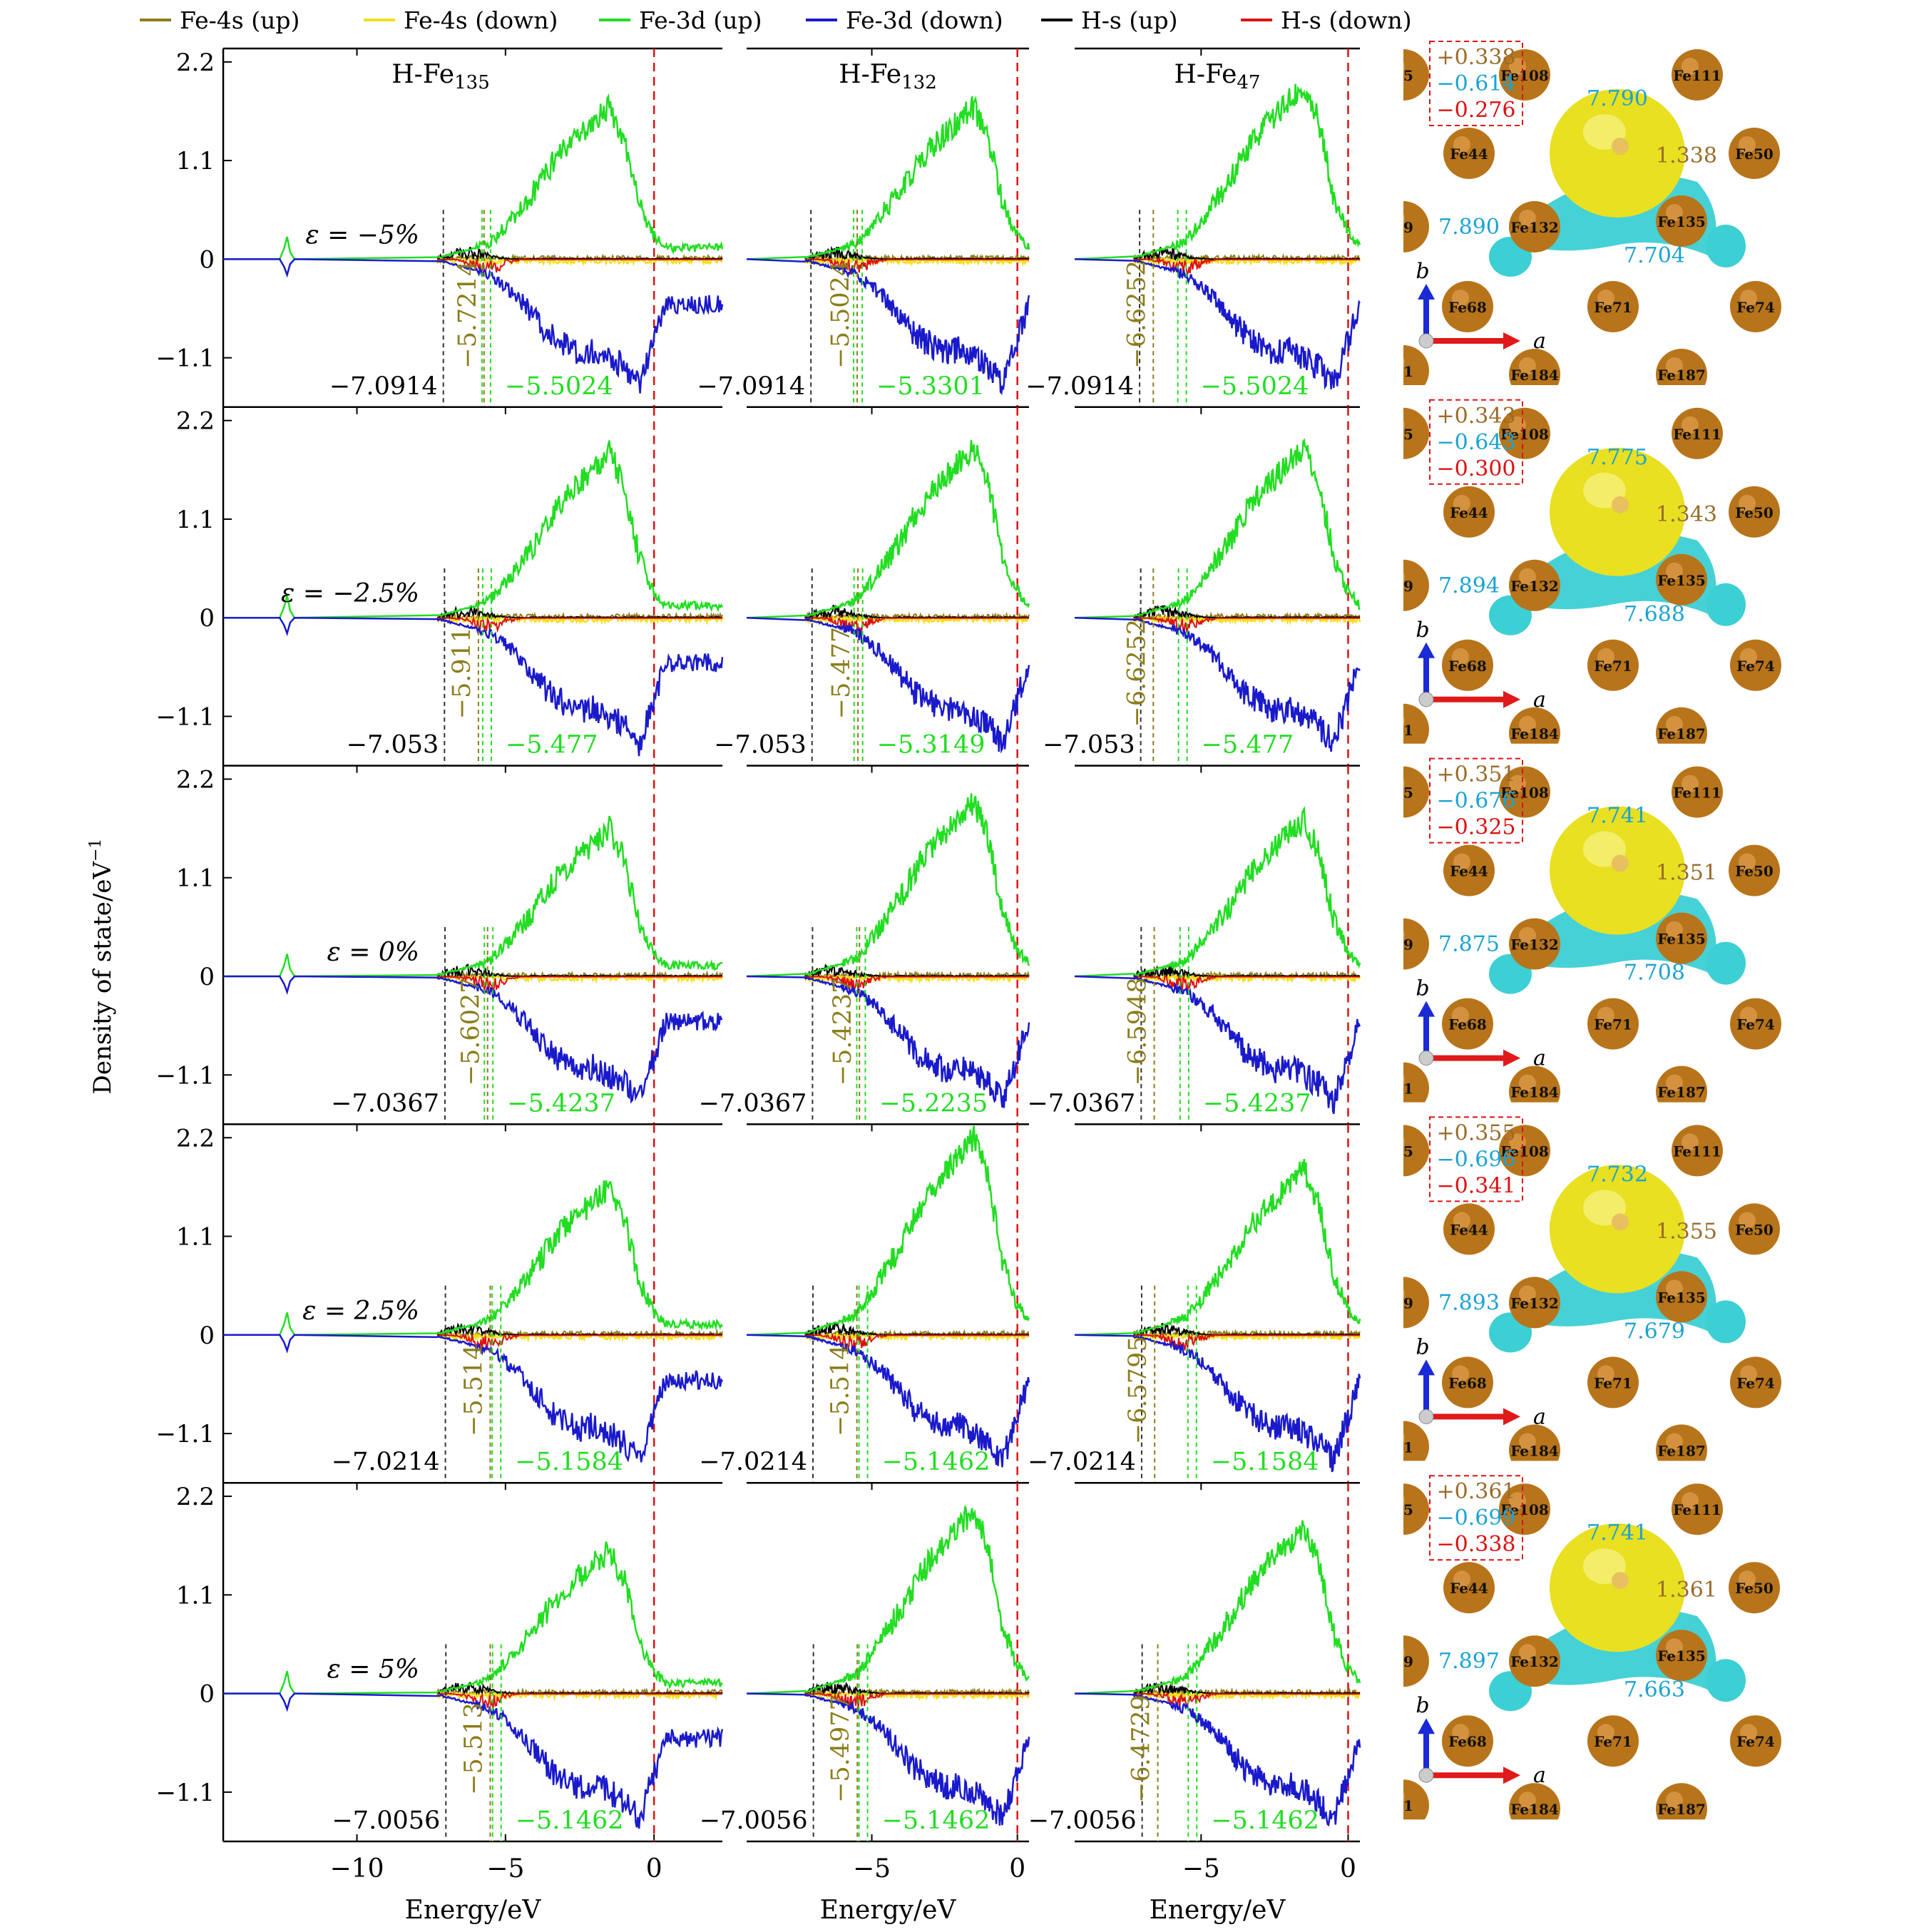  What do you see at coordinates (1475, 1492) in the screenshot?
I see `charge-value: +0.361` at bounding box center [1475, 1492].